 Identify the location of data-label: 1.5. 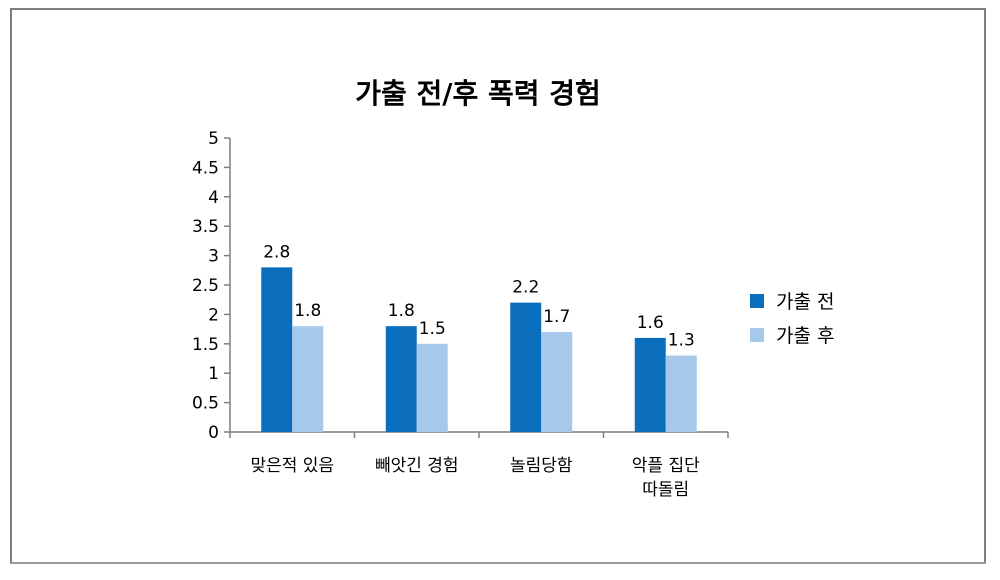
(432, 329).